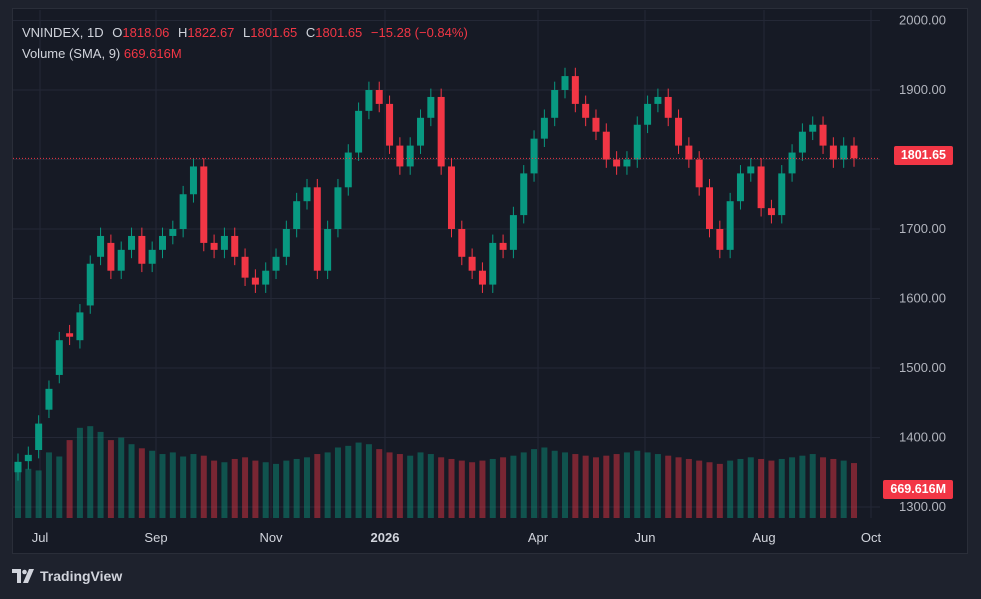 Image resolution: width=981 pixels, height=599 pixels. What do you see at coordinates (95, 32) in the screenshot?
I see `legend-interval: 1D` at bounding box center [95, 32].